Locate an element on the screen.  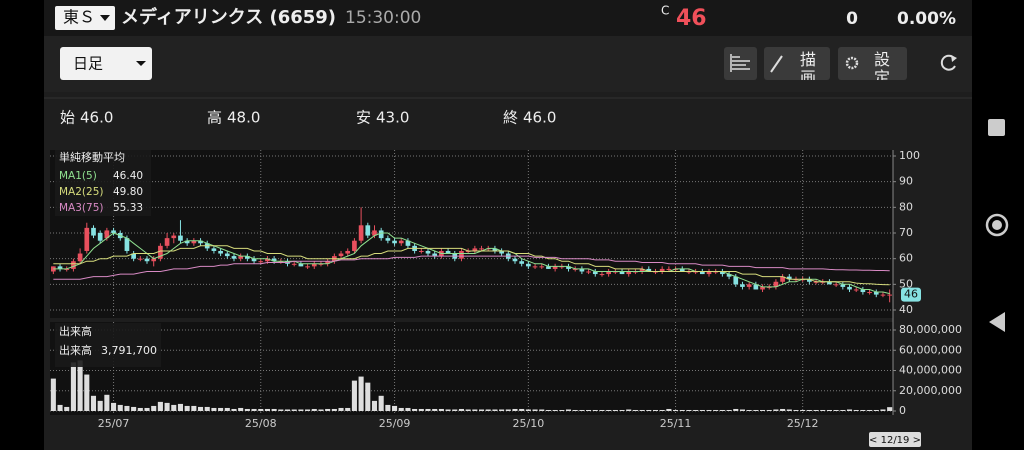
x-tick-label: 25/07 is located at coordinates (114, 423).